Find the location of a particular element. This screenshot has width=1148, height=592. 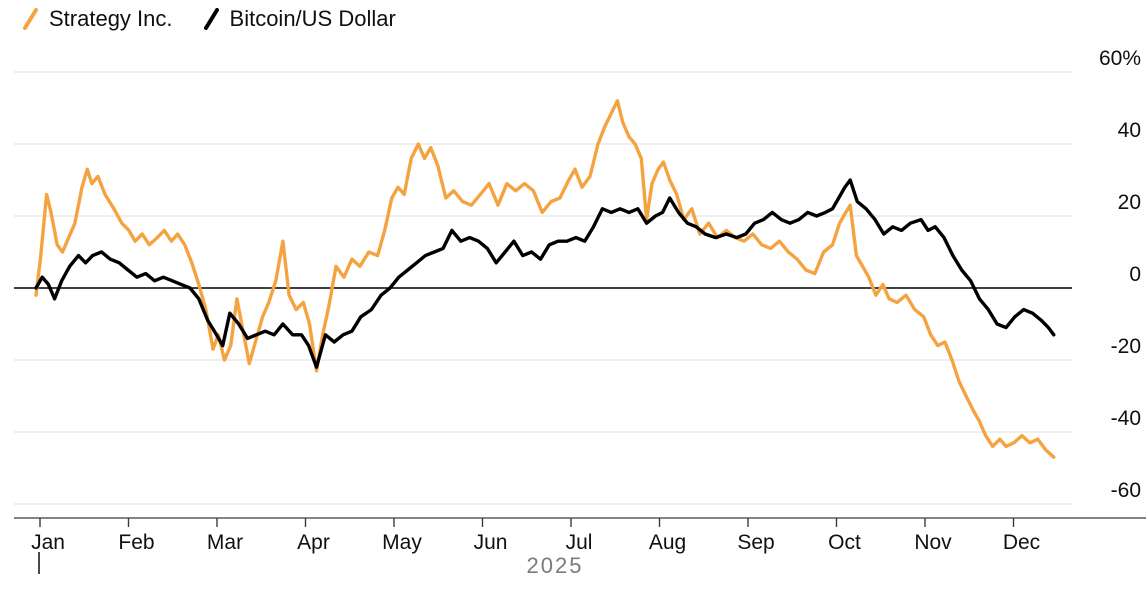

x-axis-label: May is located at coordinates (402, 542).